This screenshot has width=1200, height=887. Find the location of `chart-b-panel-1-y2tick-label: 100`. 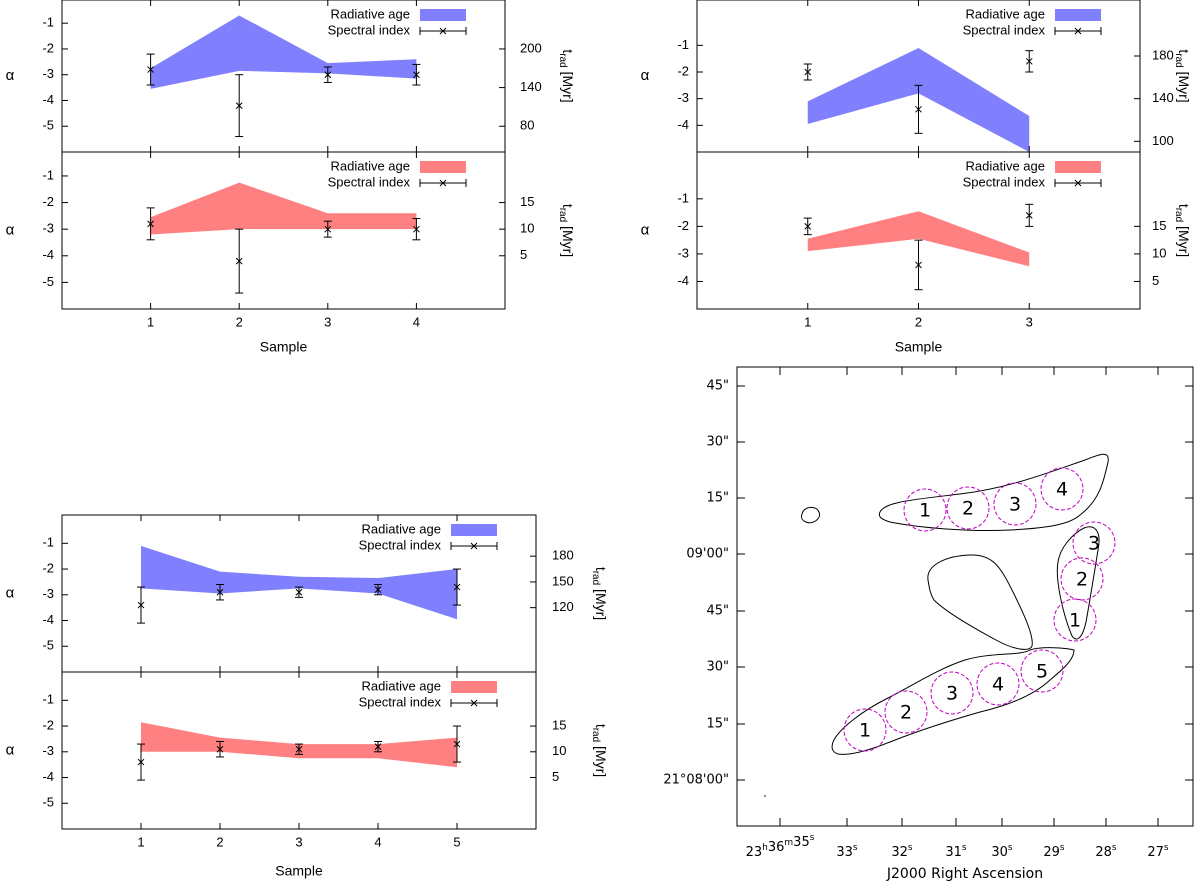

chart-b-panel-1-y2tick-label: 100 is located at coordinates (1163, 140).